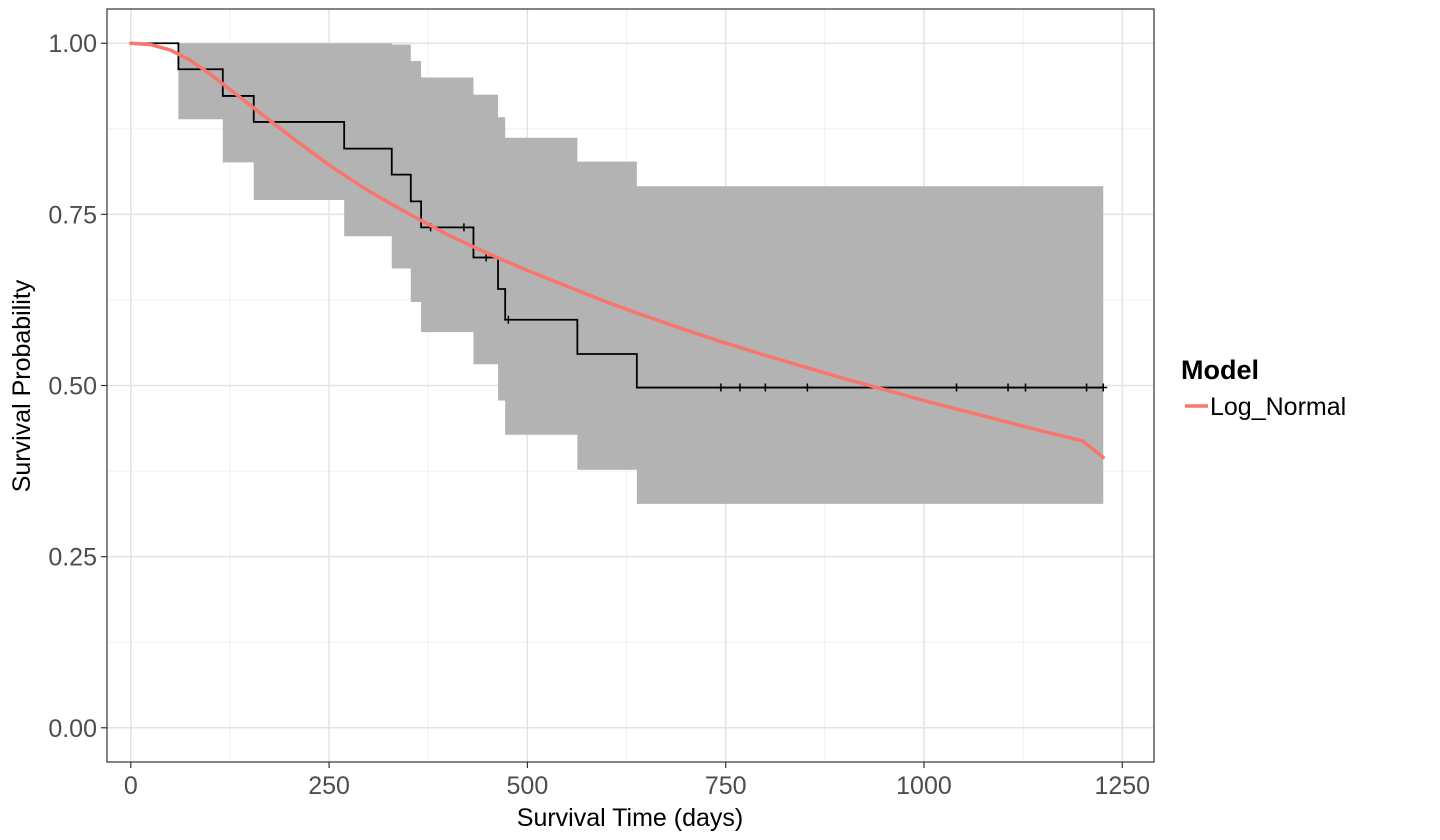 This screenshot has width=1440, height=840. I want to click on y-tick-label: 0.25, so click(72, 558).